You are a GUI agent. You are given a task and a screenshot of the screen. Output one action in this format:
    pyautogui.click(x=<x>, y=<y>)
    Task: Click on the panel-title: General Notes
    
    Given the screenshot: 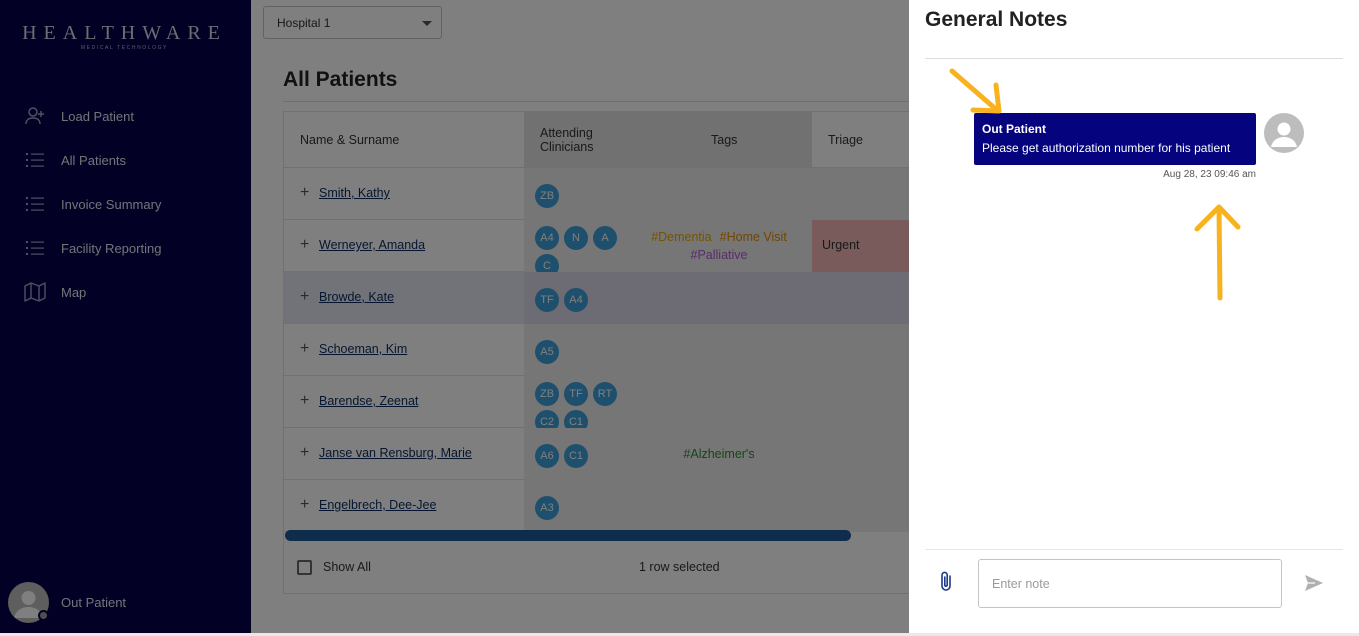 What is the action you would take?
    pyautogui.click(x=996, y=19)
    